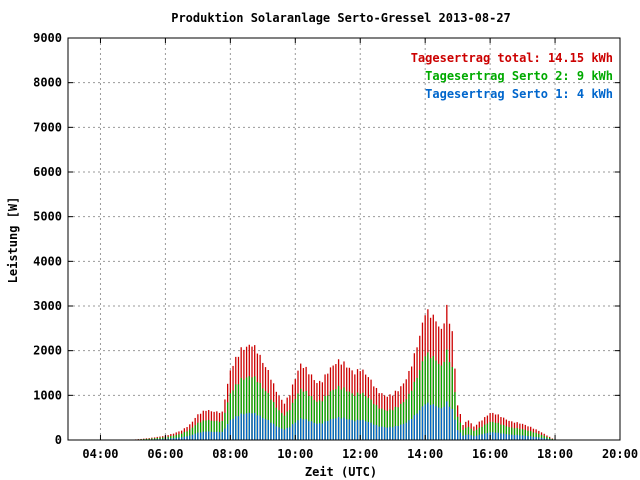  I want to click on x-tick-label: 08:00, so click(230, 454).